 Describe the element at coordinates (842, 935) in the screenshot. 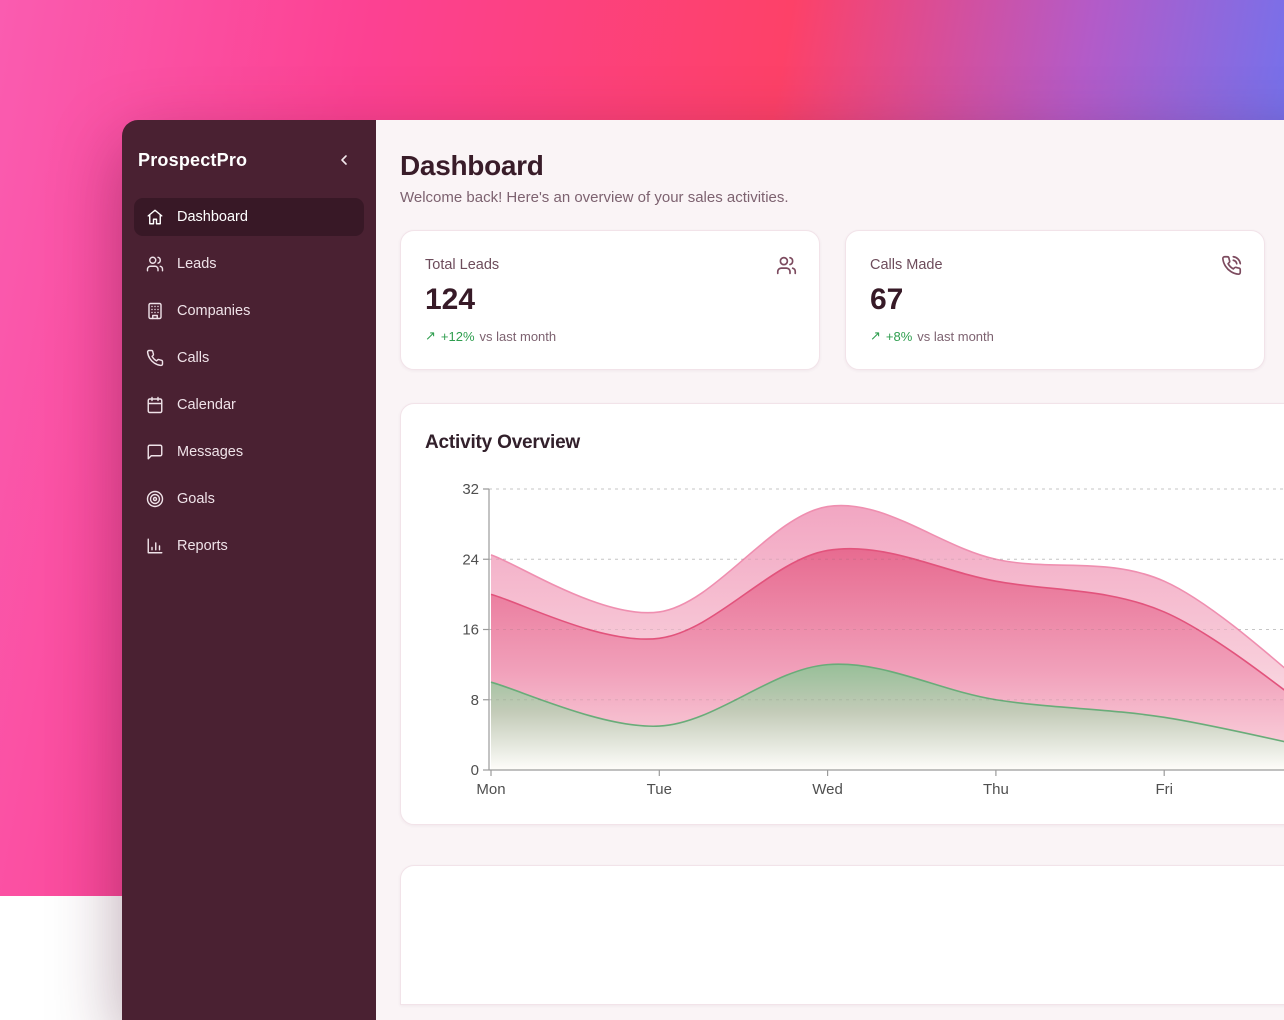

I see `next-section-card` at that location.